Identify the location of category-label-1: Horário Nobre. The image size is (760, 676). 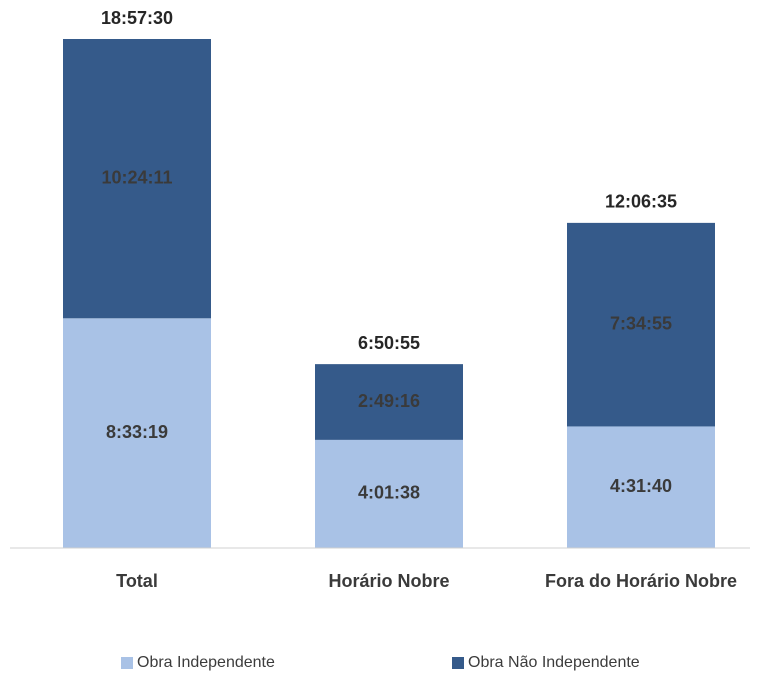
(388, 581).